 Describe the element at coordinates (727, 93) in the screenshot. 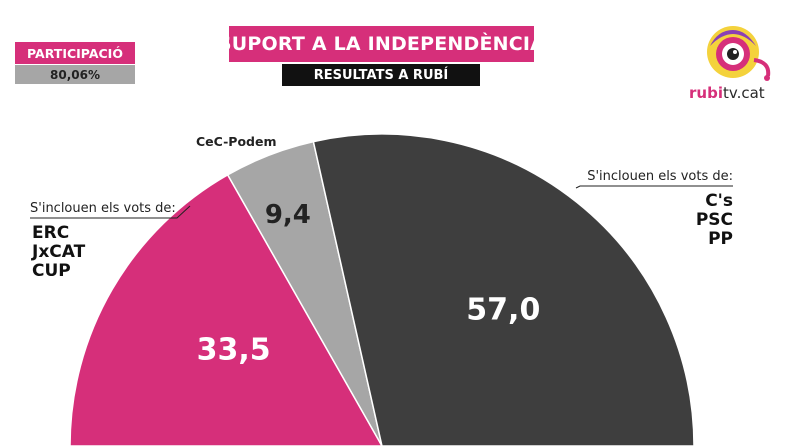

I see `logo-wordmark: rubitv.cat` at that location.